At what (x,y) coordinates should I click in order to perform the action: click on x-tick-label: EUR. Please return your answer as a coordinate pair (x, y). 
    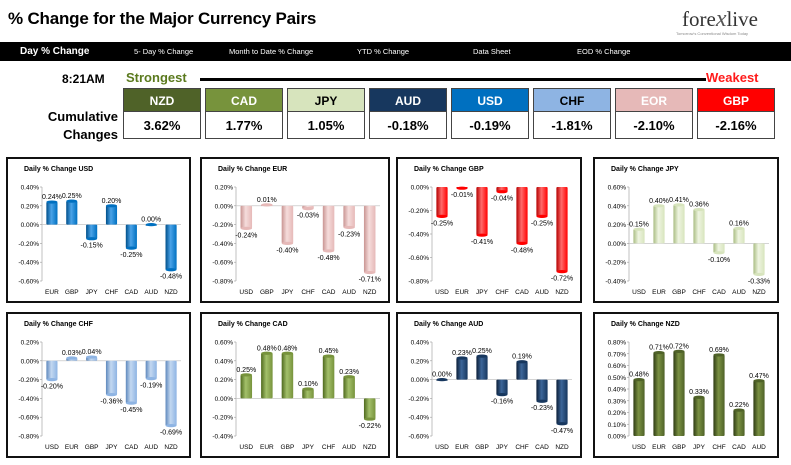
    Looking at the image, I should click on (659, 447).